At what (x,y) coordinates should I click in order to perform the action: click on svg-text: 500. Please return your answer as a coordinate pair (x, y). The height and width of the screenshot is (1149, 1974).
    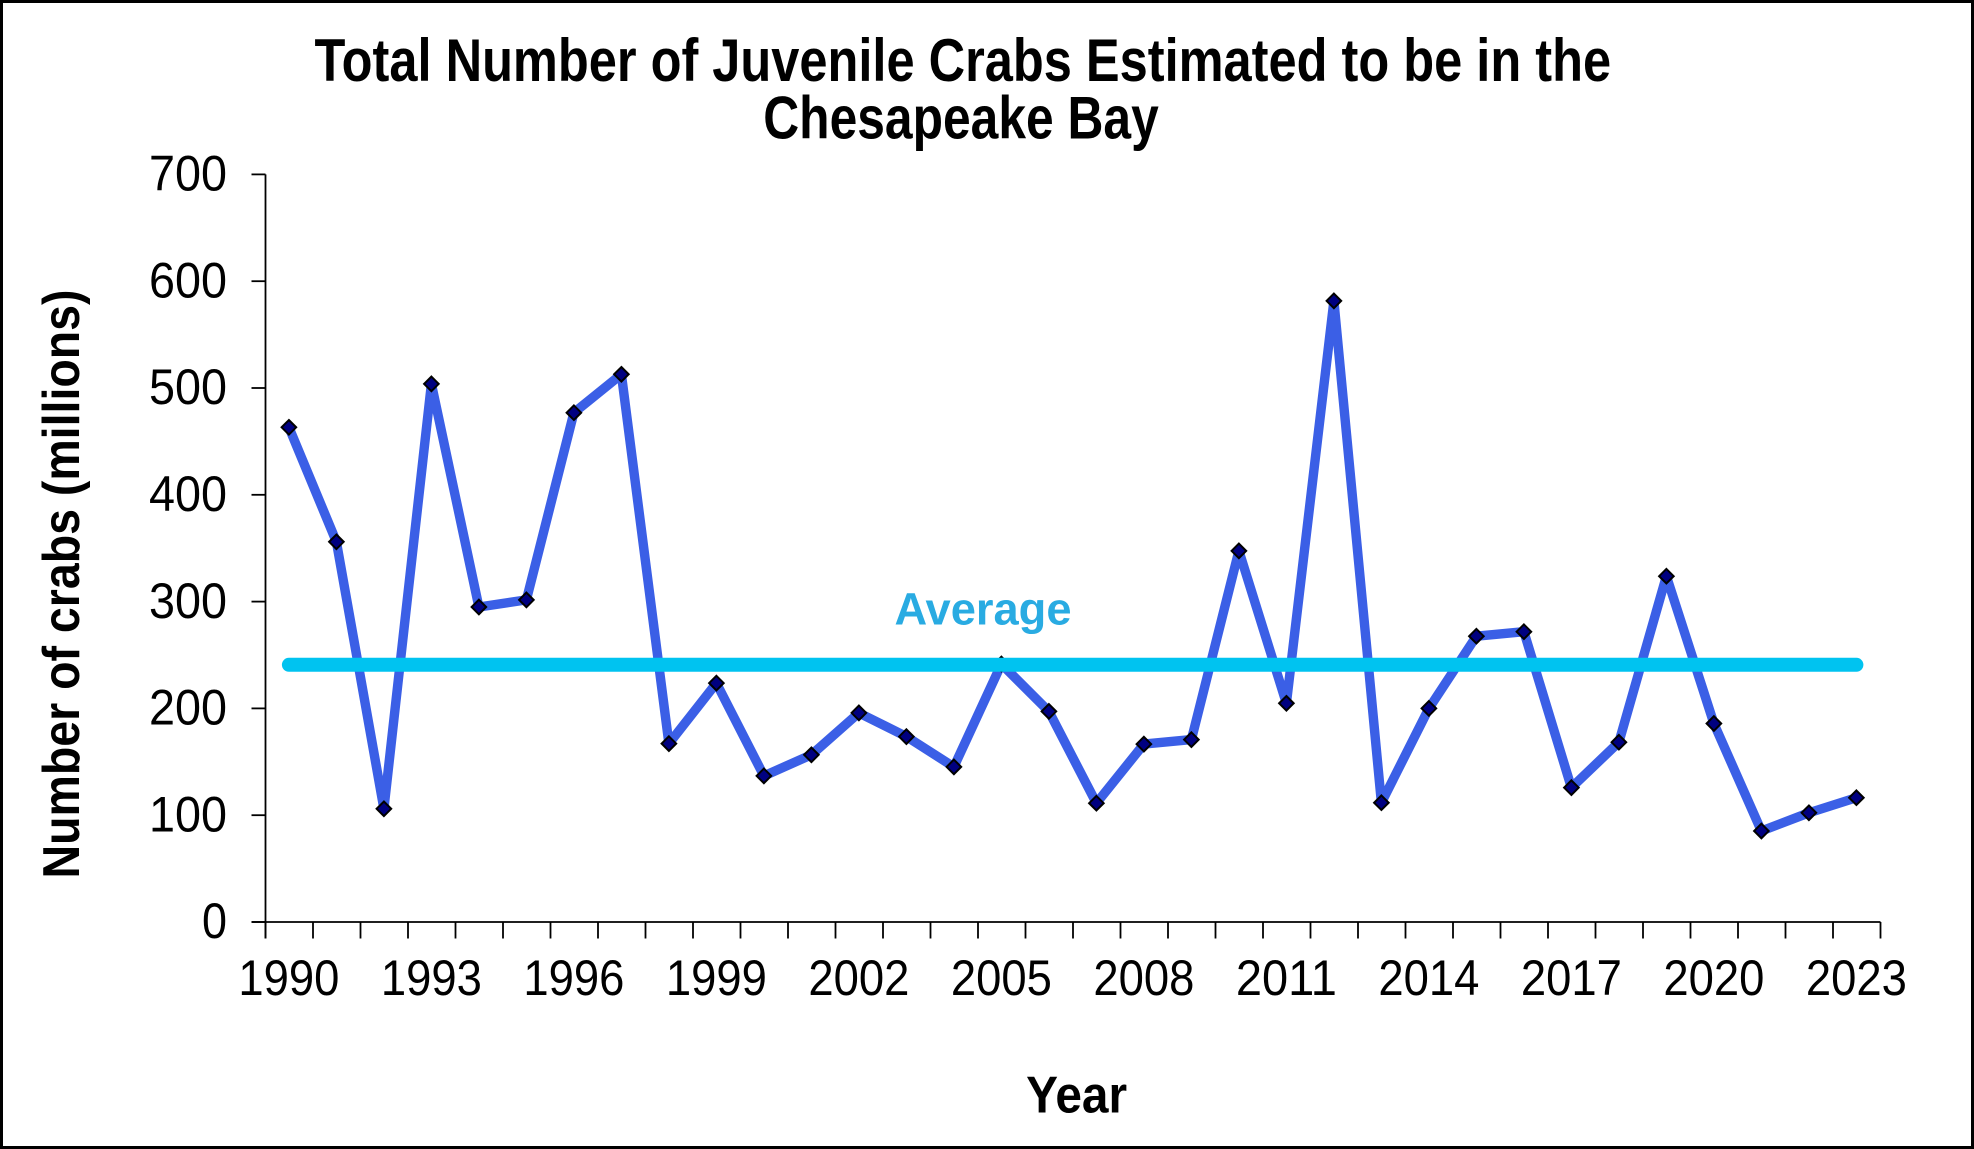
    Looking at the image, I should click on (188, 387).